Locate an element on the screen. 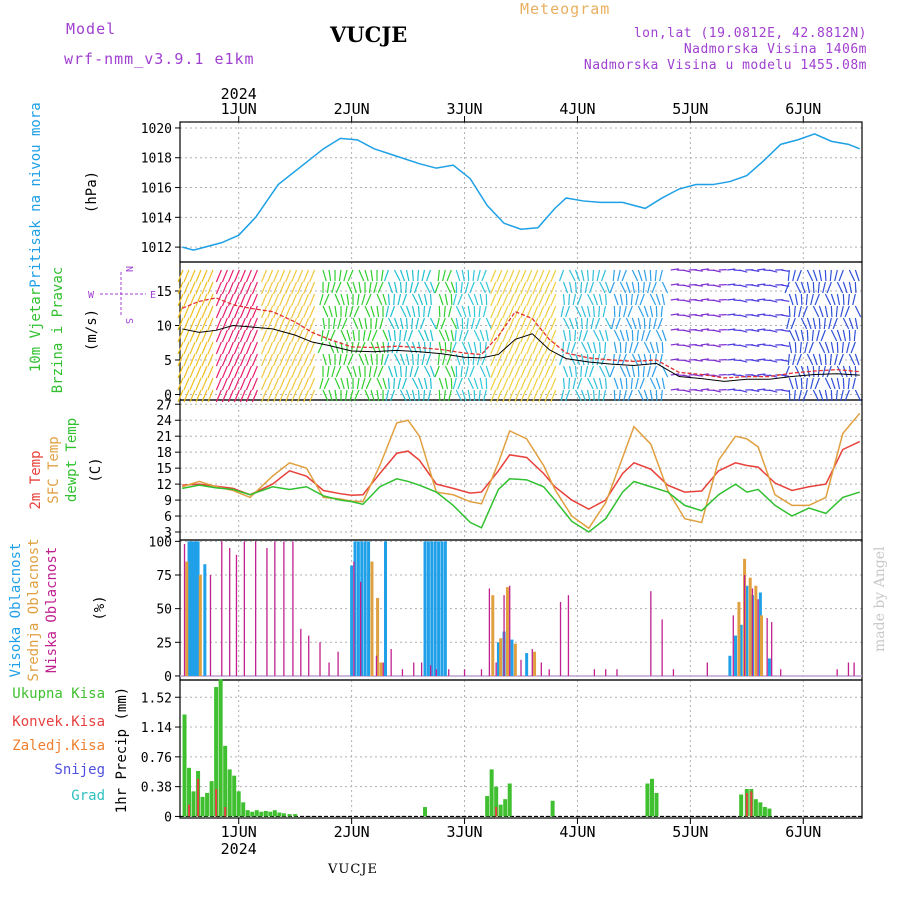 This screenshot has width=900, height=900. y-tick-label: 15 is located at coordinates (164, 292).